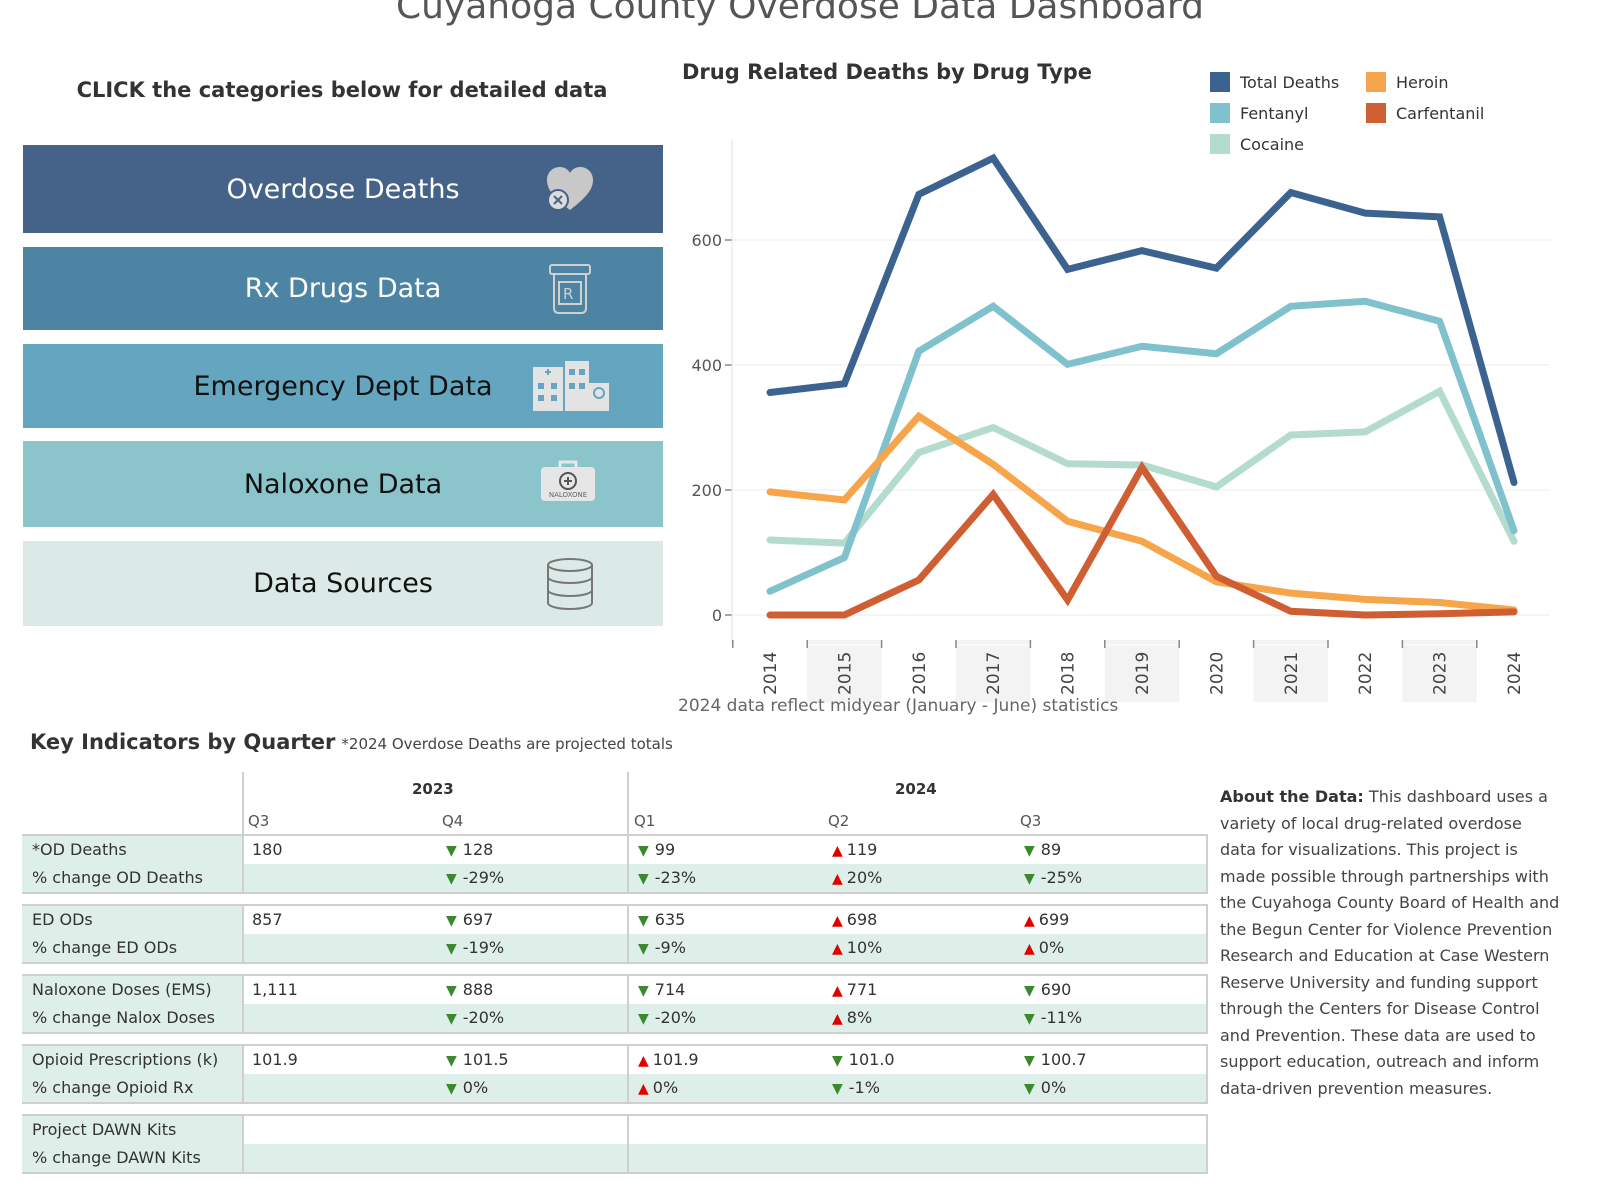 The image size is (1600, 1200). I want to click on indicator-cell: ▼ 101.0, so click(863, 1059).